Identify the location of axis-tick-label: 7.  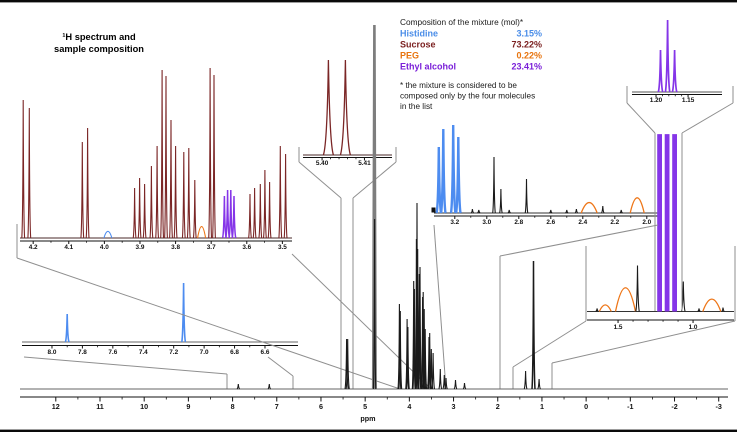
(277, 406).